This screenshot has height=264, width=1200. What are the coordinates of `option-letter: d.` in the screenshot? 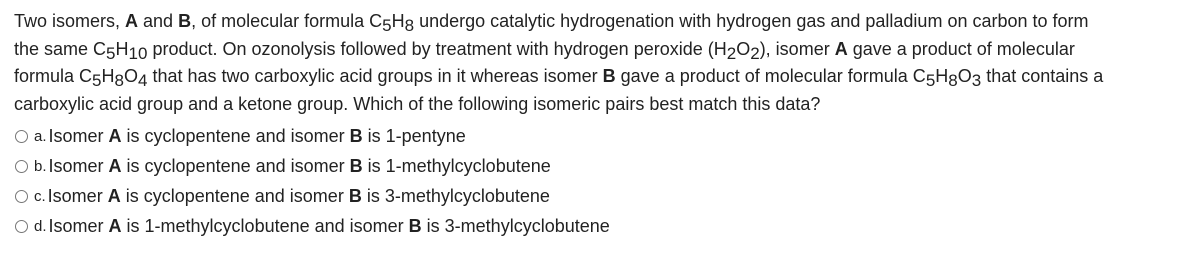 It's located at (40, 226).